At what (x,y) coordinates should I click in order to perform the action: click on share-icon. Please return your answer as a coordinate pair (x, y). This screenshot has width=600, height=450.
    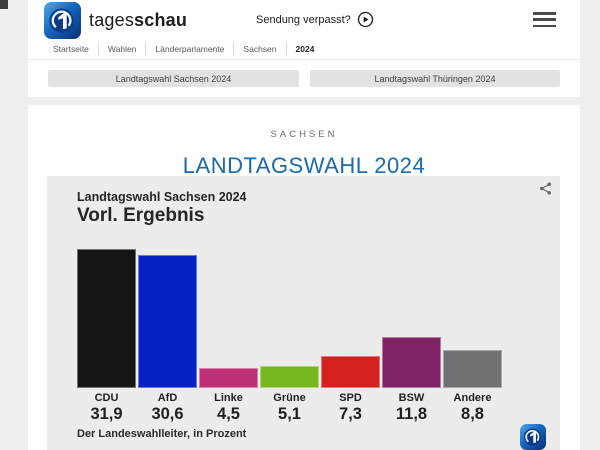
    Looking at the image, I should click on (545, 188).